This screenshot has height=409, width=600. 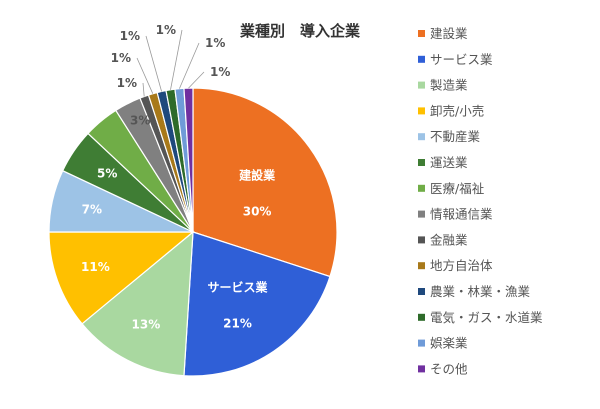 I want to click on slice-category-label: 建設業, so click(x=257, y=174).